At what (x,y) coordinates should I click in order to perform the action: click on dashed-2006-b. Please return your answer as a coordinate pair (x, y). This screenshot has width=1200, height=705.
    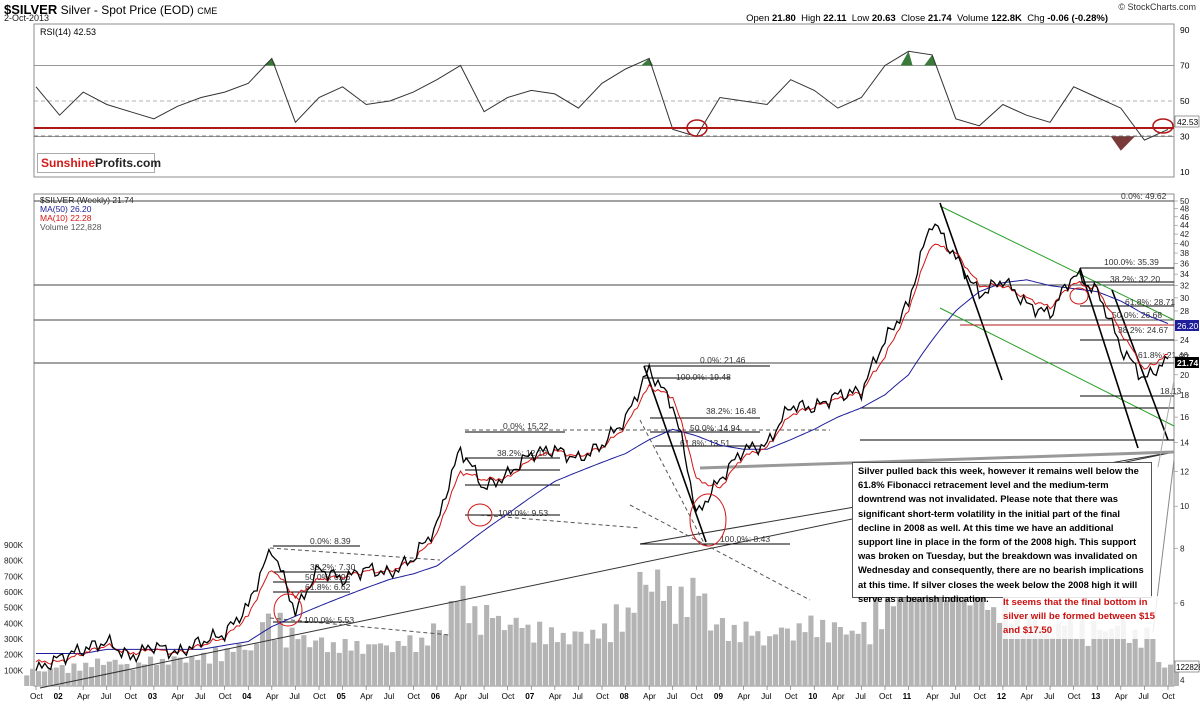
    Looking at the image, I should click on (560, 521).